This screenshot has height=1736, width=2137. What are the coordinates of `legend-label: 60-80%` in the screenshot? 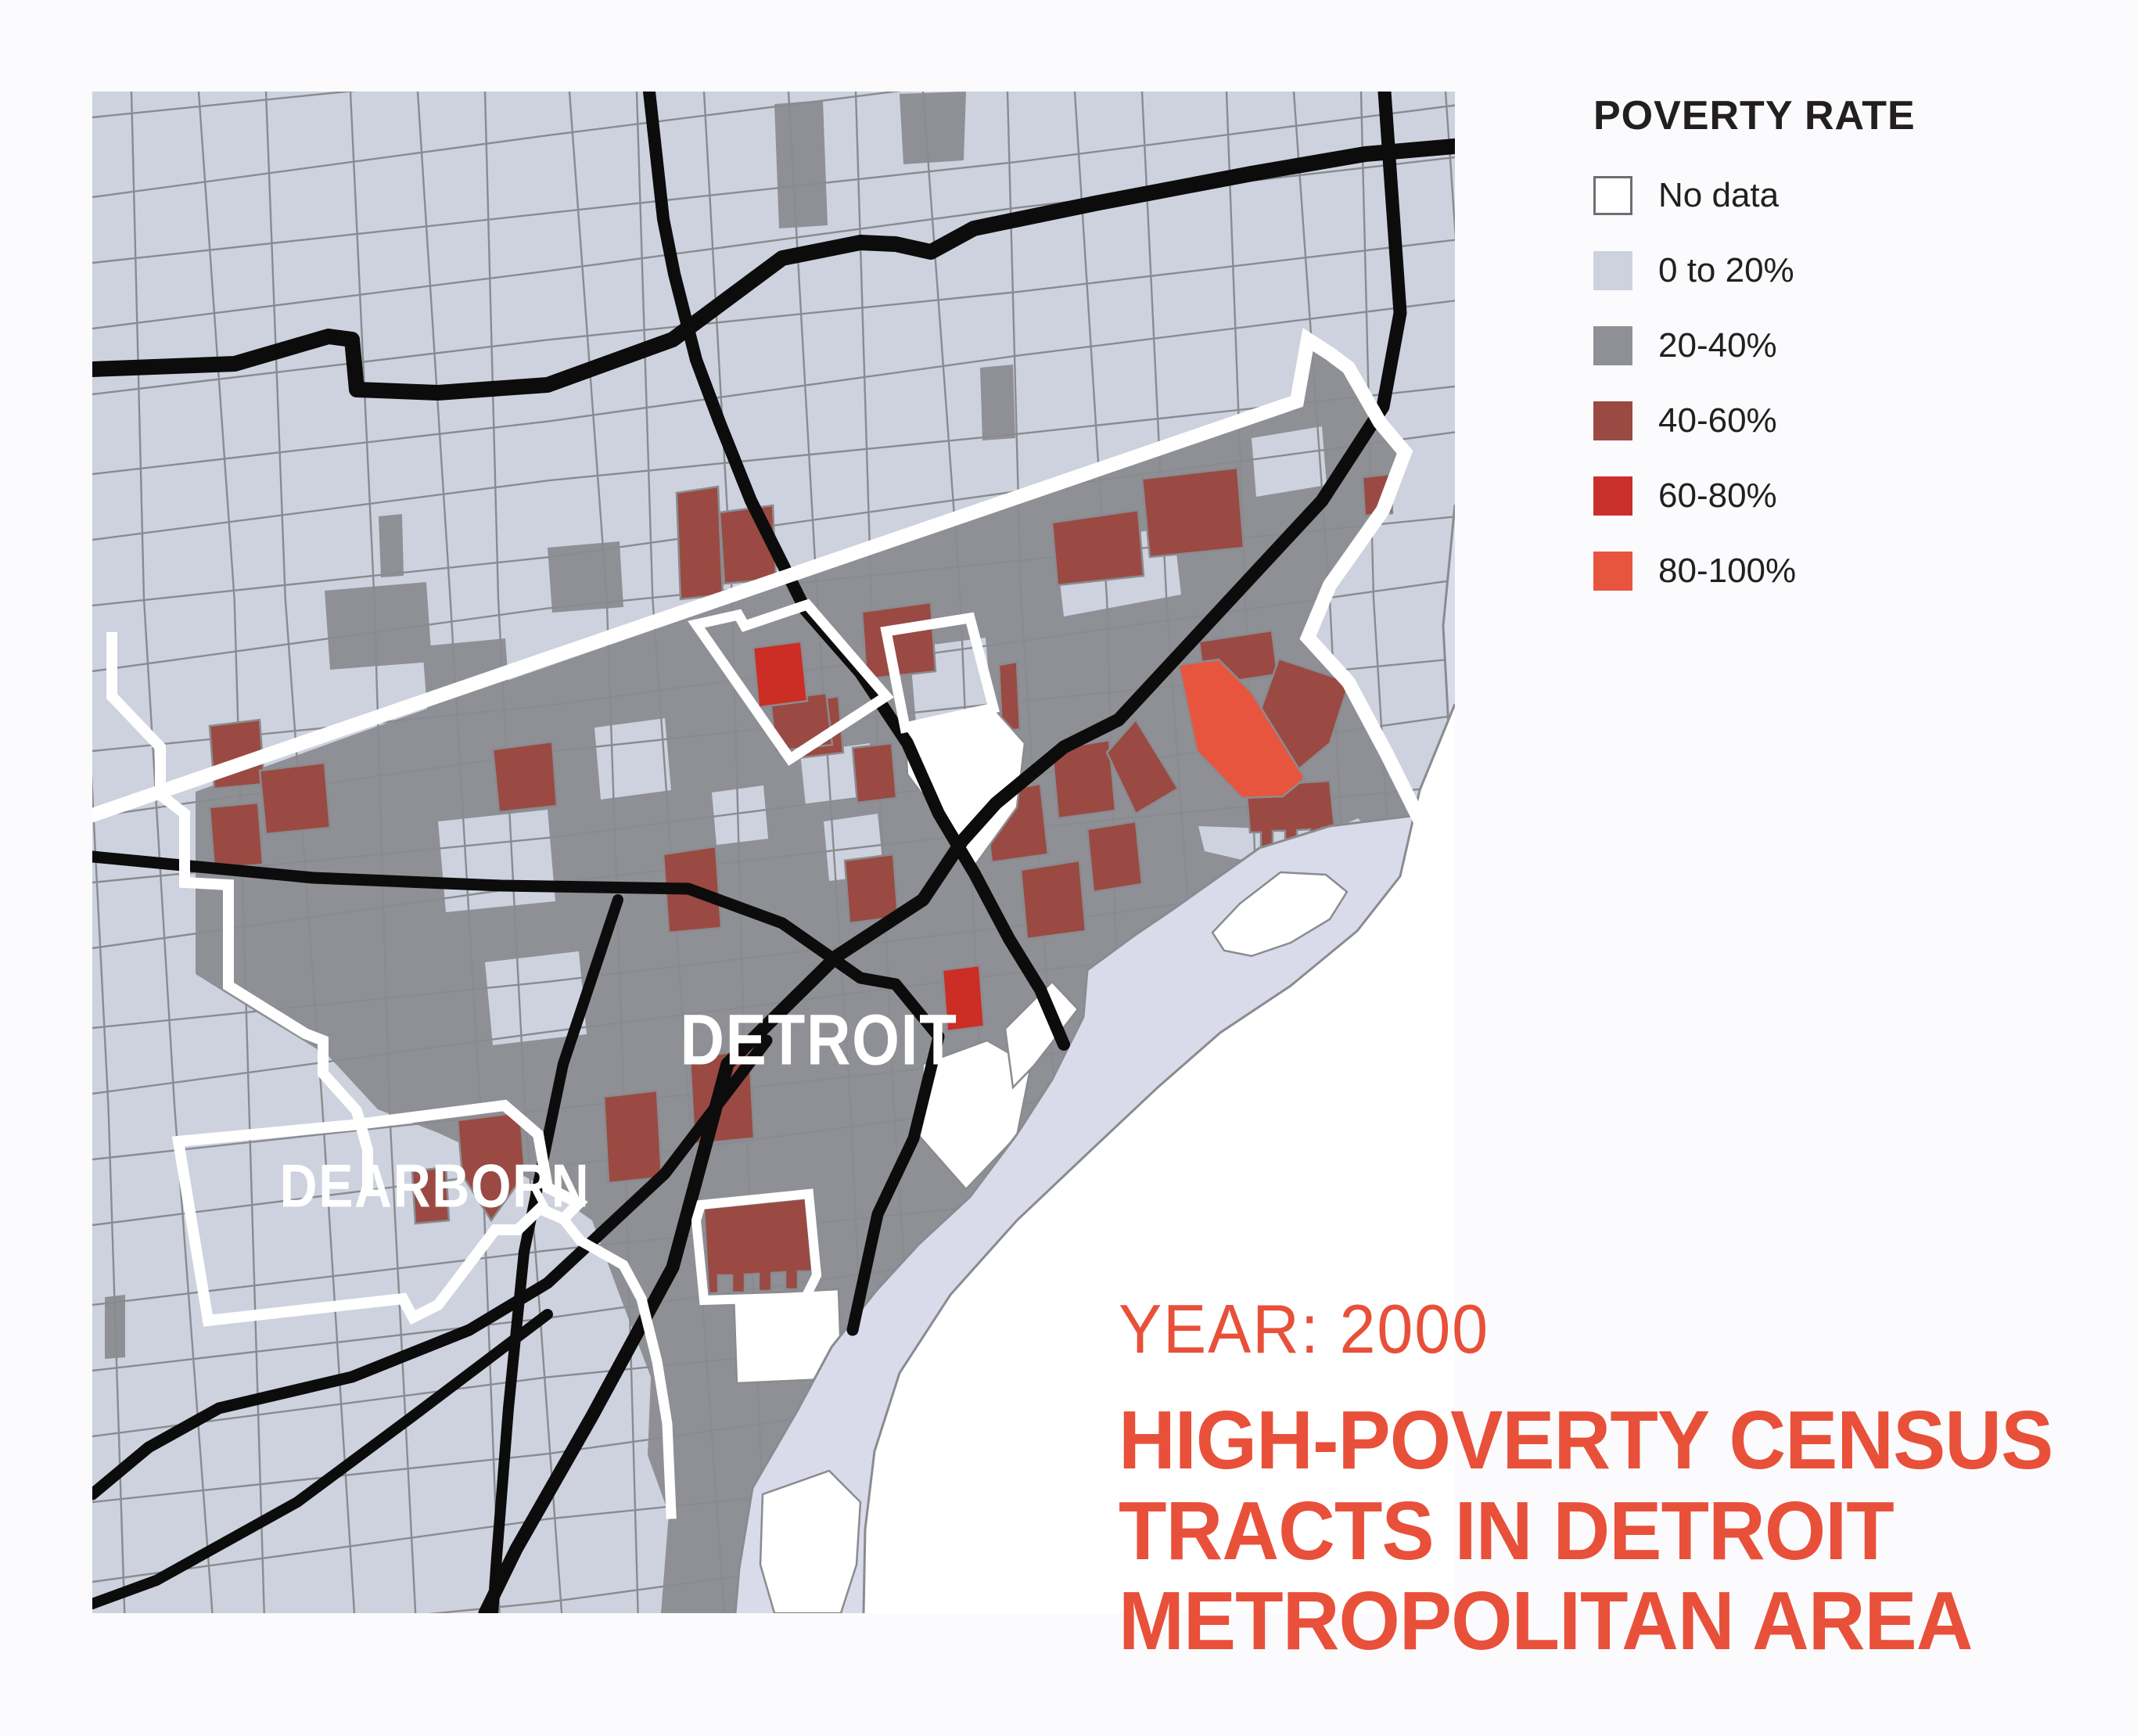 It's located at (1717, 496).